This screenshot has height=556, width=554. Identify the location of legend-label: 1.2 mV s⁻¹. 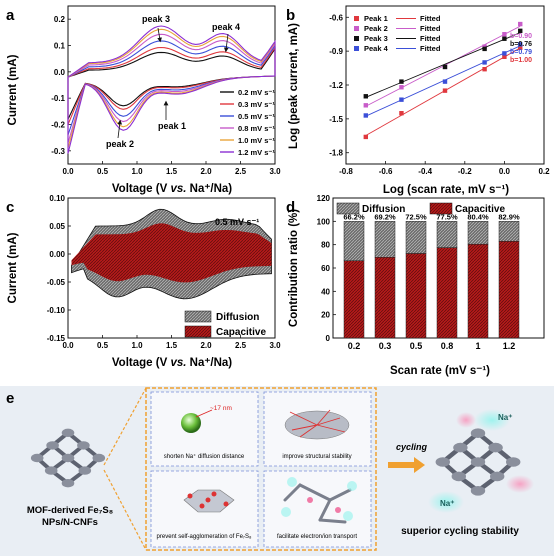
(256, 152).